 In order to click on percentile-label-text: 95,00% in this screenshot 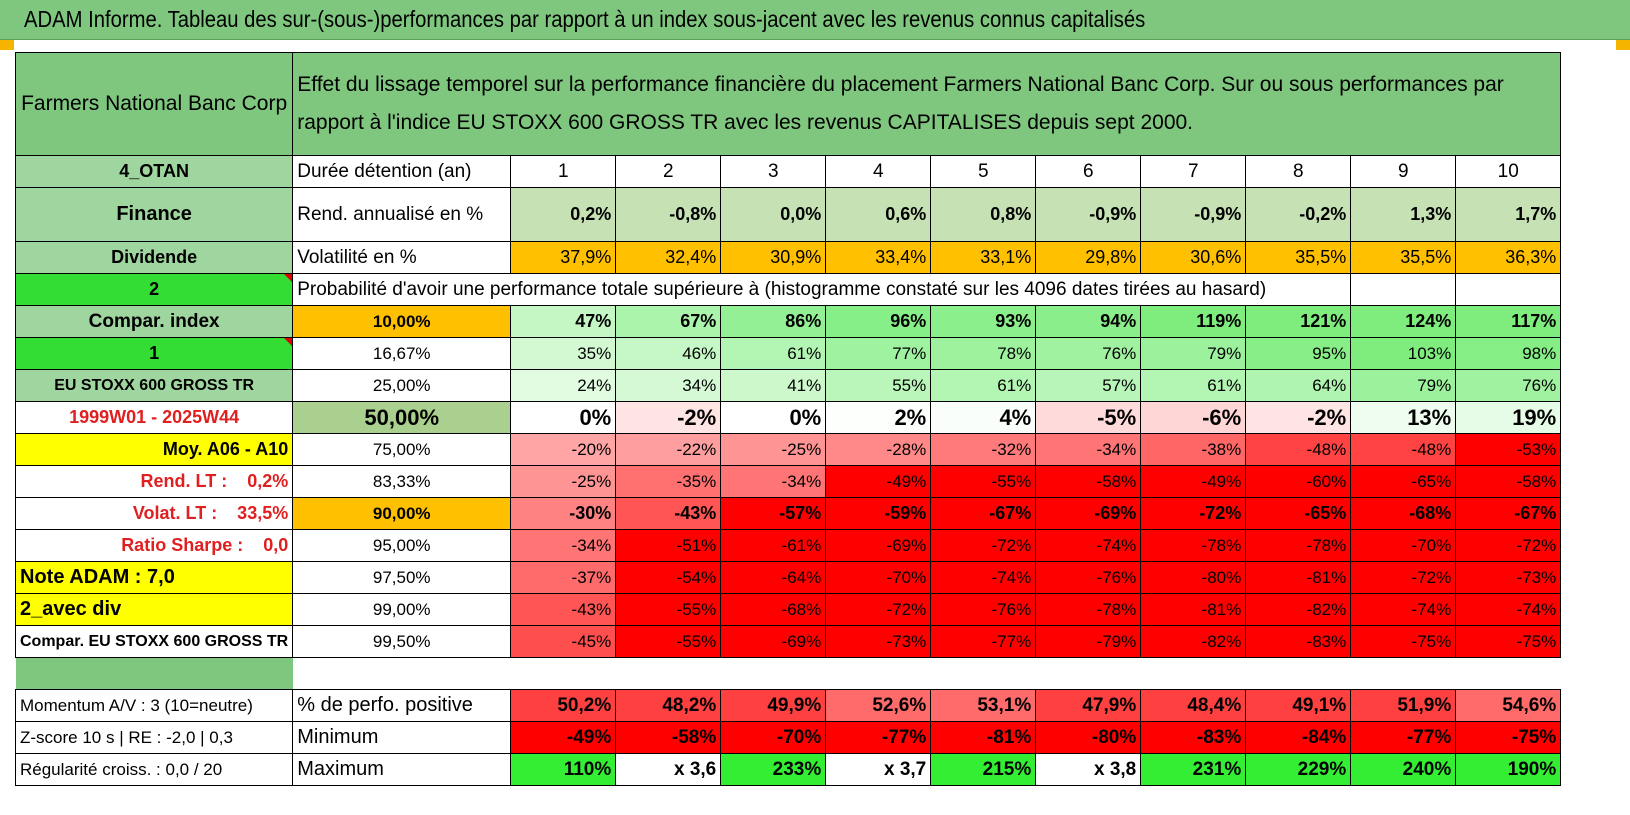, I will do `click(401, 545)`.